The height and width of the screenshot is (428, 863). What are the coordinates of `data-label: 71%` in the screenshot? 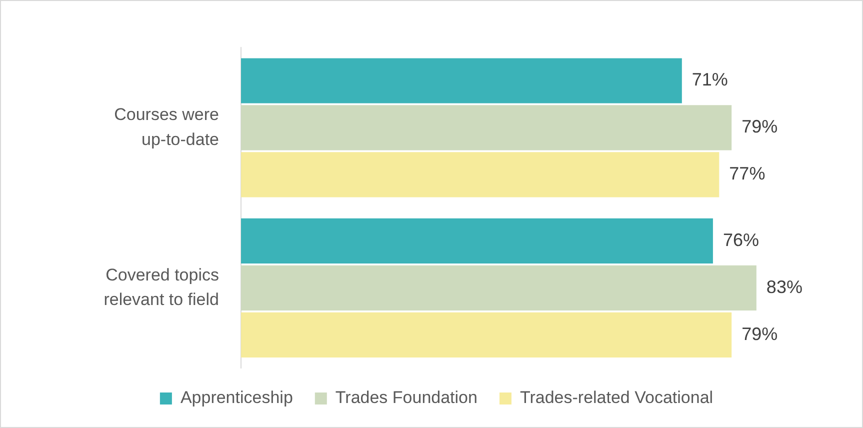 It's located at (710, 80).